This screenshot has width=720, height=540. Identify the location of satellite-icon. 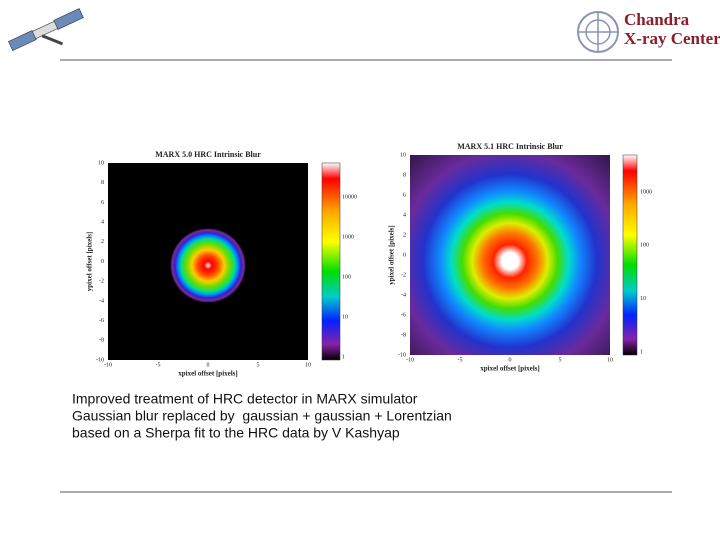
(46, 29).